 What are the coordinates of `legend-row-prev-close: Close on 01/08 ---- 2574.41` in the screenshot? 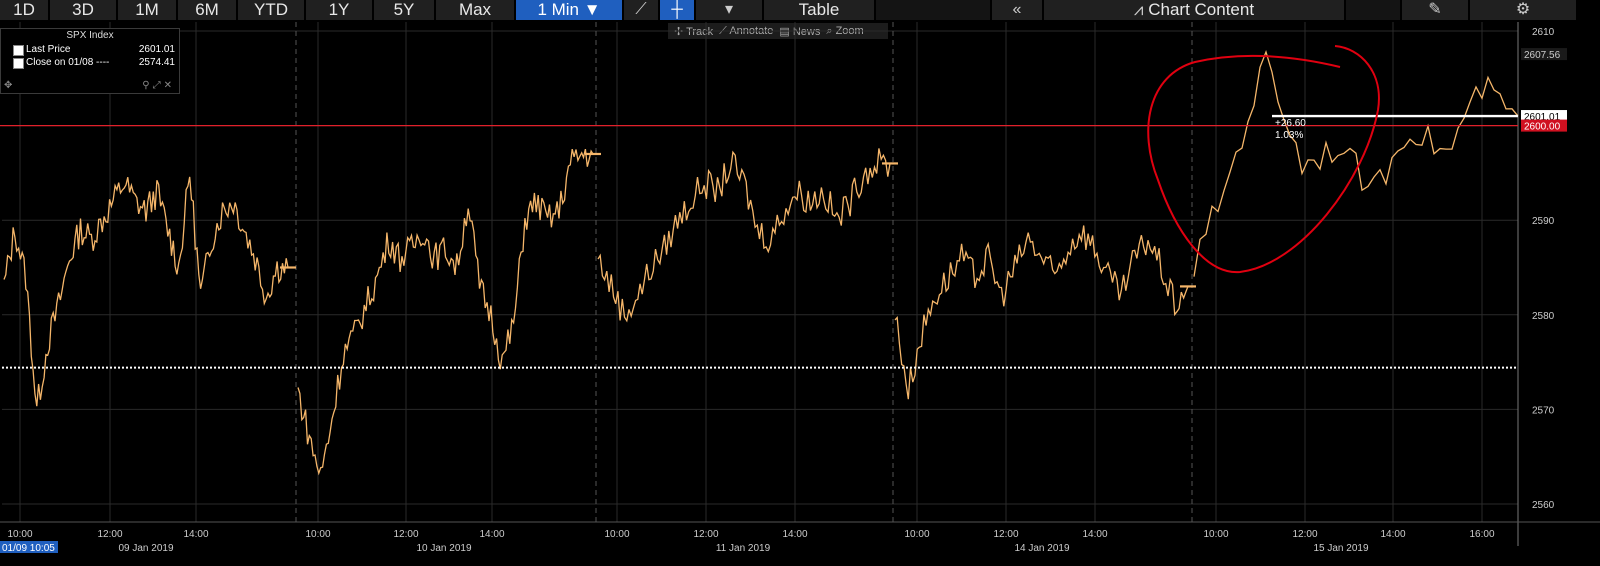 It's located at (90, 62).